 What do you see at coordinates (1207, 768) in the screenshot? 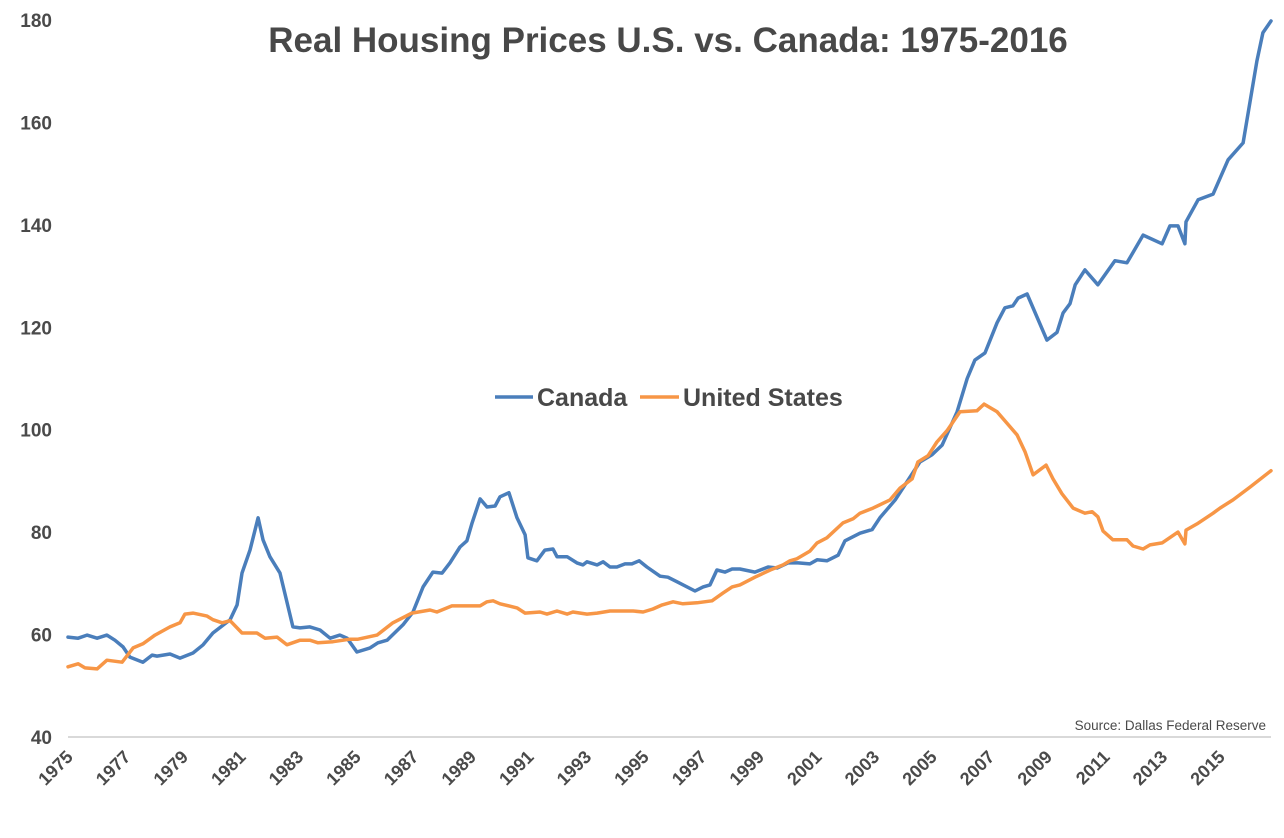
I see `x-tick-label: 2015` at bounding box center [1207, 768].